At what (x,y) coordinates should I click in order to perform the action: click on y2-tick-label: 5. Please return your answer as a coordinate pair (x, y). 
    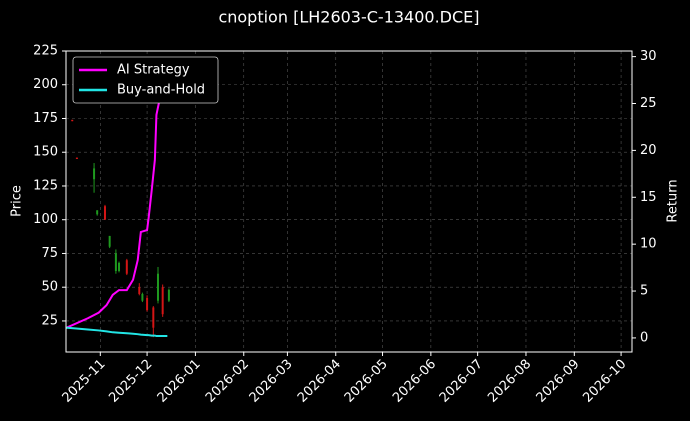
    Looking at the image, I should click on (644, 291).